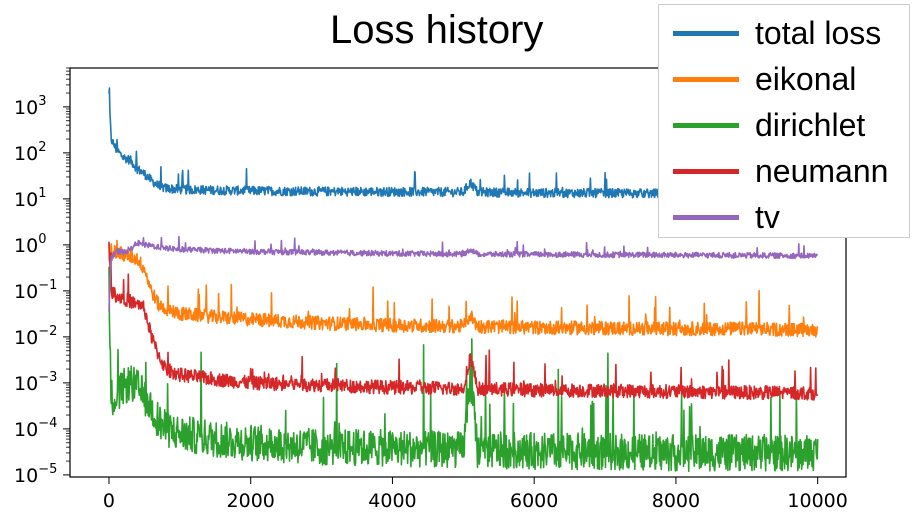  I want to click on series-line-tv, so click(463, 273).